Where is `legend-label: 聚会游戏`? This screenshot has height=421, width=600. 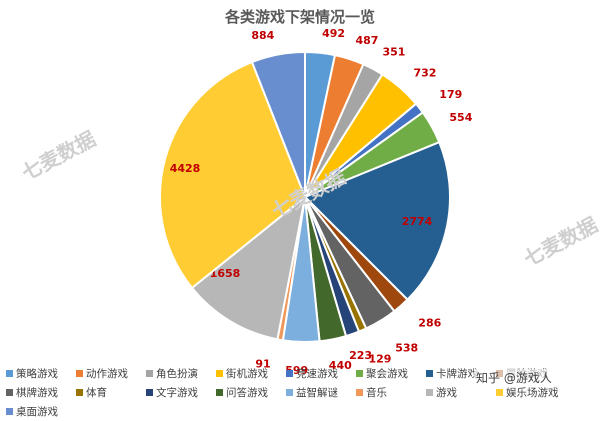
legend-label: 聚会游戏 is located at coordinates (387, 374).